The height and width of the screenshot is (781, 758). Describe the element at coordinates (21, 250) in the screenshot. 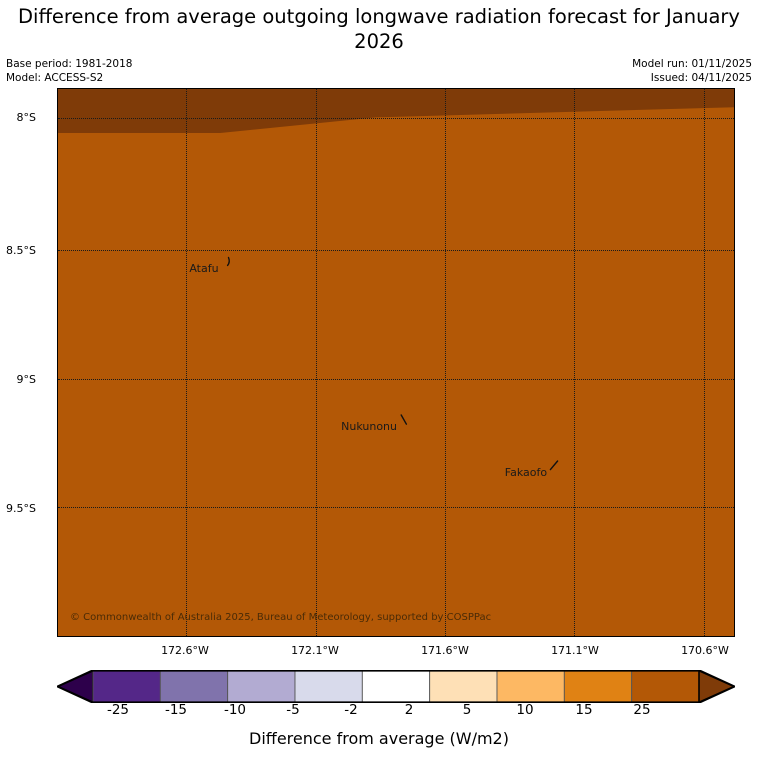

I see `ytick-label-8-5s: 8.5°S` at that location.